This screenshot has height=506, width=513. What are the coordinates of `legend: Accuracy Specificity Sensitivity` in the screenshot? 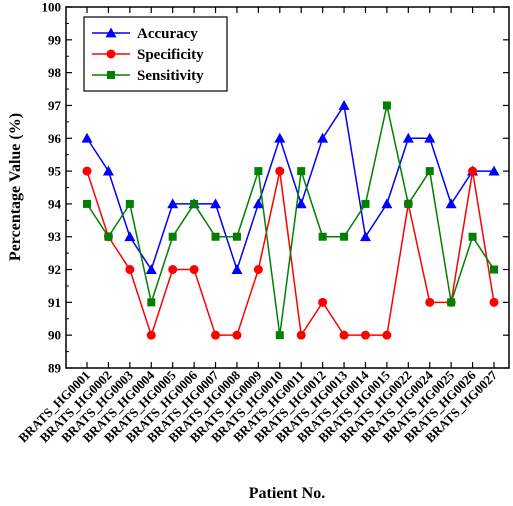 It's located at (155, 54).